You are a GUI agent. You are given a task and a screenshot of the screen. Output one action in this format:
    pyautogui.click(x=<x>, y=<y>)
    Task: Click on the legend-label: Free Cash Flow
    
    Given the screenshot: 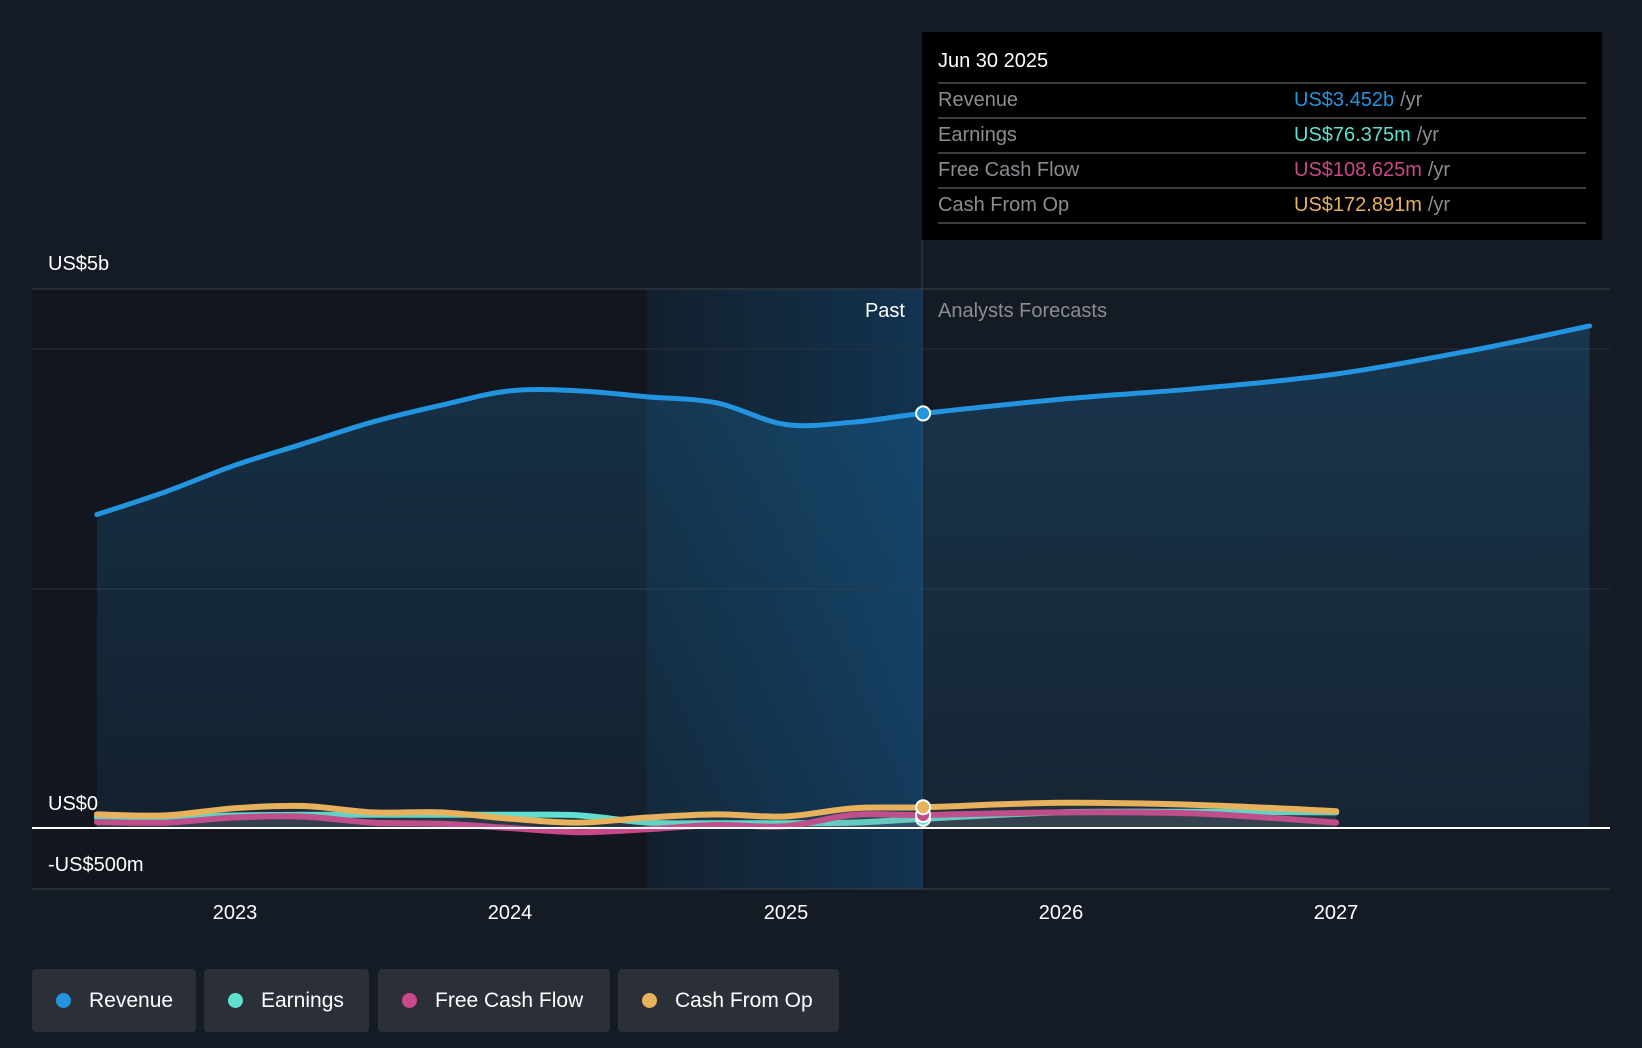 What is the action you would take?
    pyautogui.click(x=509, y=1000)
    